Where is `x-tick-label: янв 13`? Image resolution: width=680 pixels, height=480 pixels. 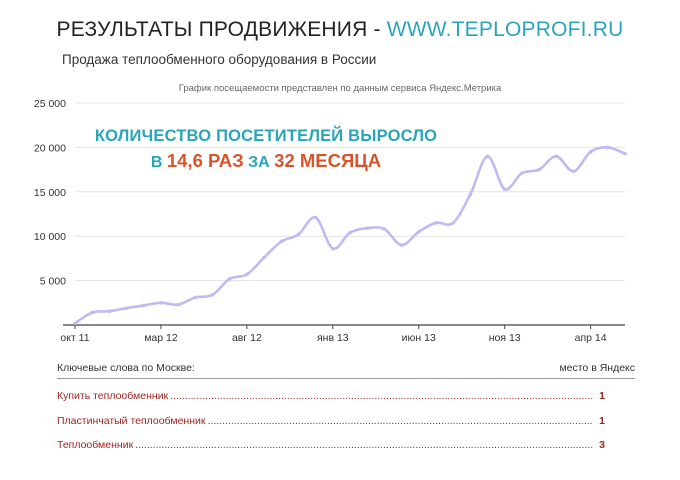
x-tick-label: янв 13 is located at coordinates (333, 338).